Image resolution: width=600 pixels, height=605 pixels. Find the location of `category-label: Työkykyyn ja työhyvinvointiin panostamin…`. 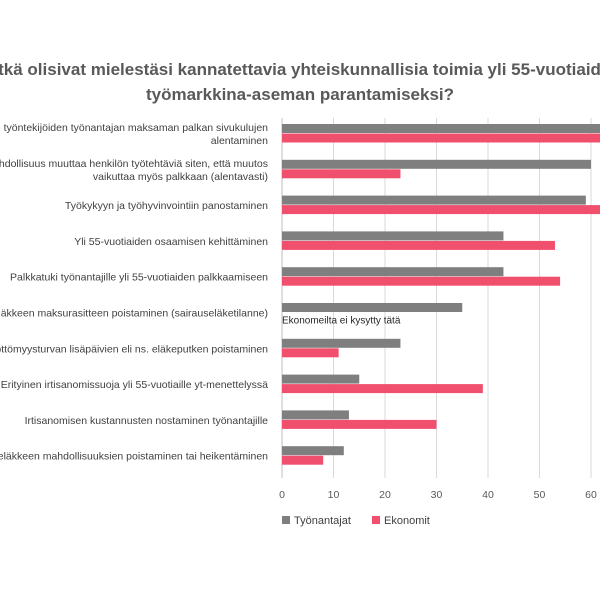

category-label: Työkykyyn ja työhyvinvointiin panostamin… is located at coordinates (166, 206).